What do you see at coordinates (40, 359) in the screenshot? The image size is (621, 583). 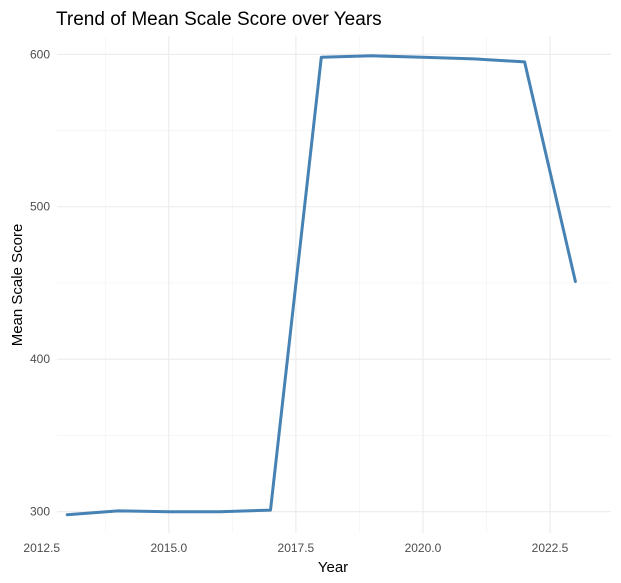 I see `y-tick-label: 400` at bounding box center [40, 359].